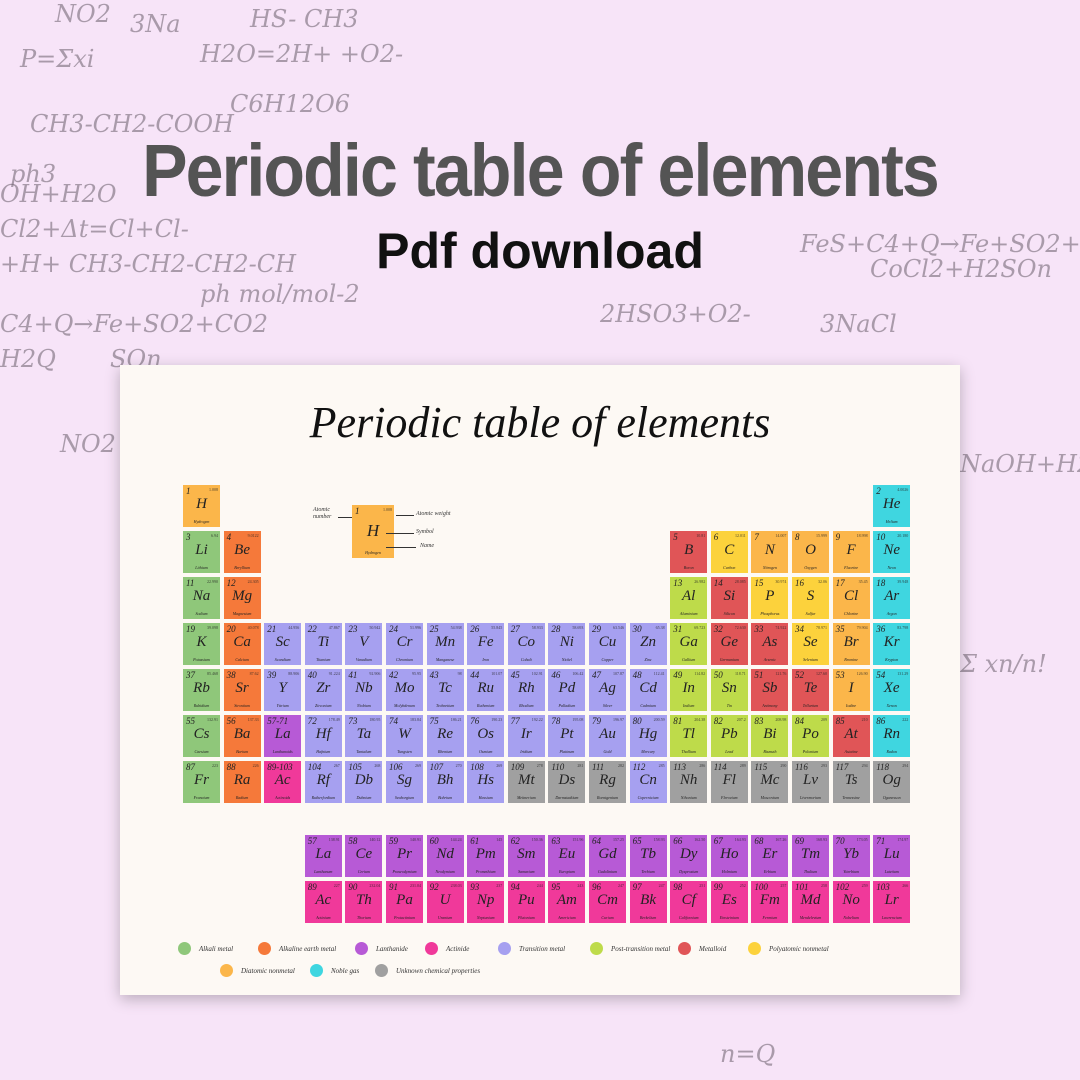 The width and height of the screenshot is (1080, 1080). What do you see at coordinates (396, 767) in the screenshot?
I see `atomic-number: 106` at bounding box center [396, 767].